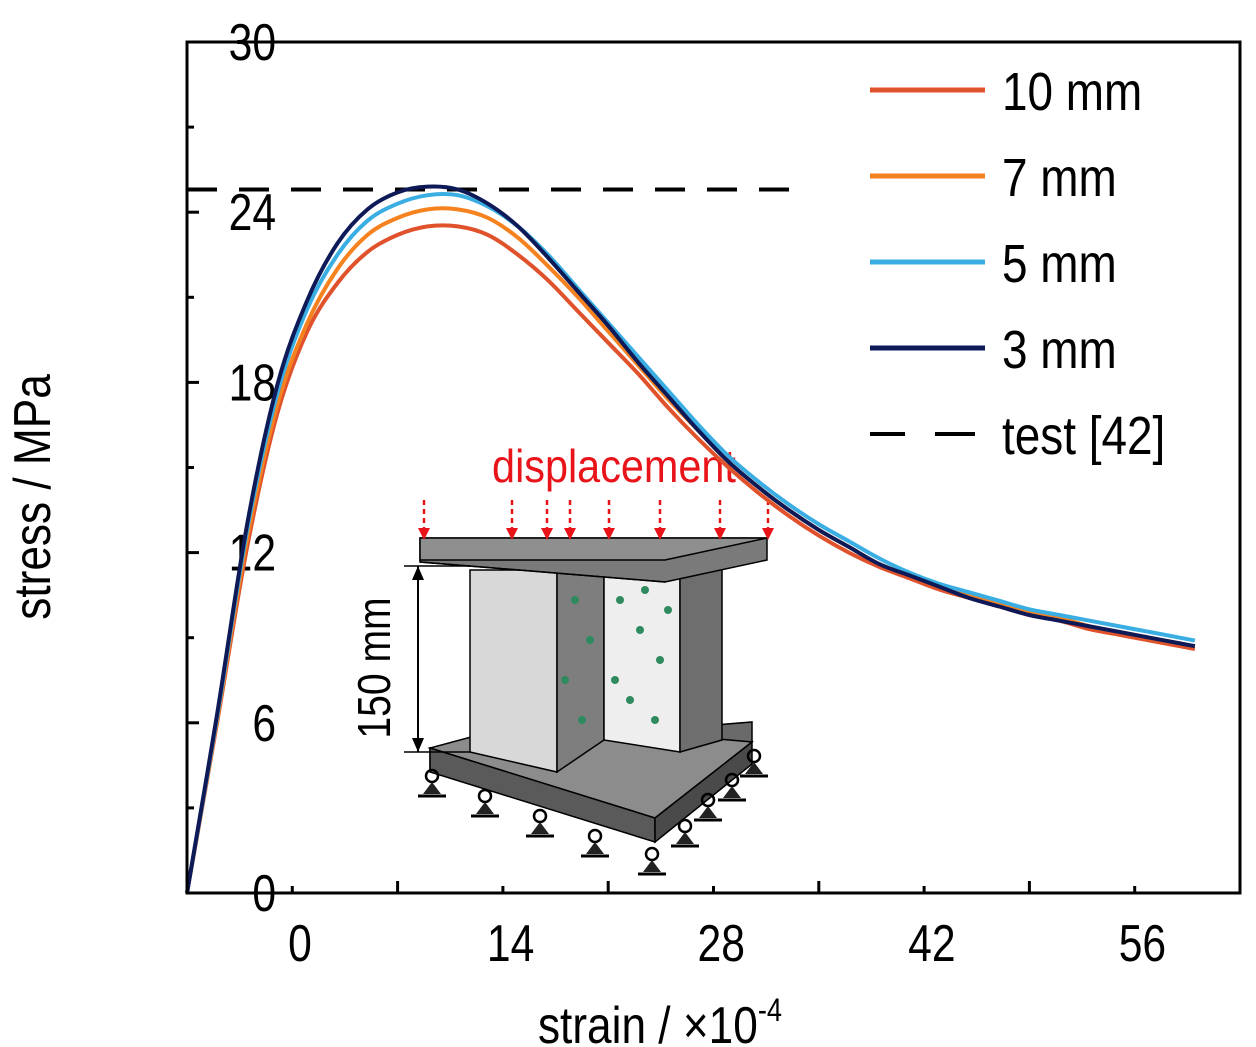 The height and width of the screenshot is (1047, 1256). I want to click on legend-label: test [42], so click(1083, 436).